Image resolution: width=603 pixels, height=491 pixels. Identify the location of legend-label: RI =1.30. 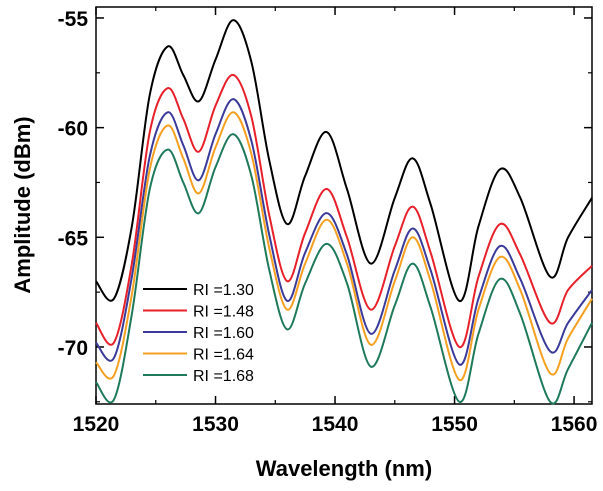
(223, 290).